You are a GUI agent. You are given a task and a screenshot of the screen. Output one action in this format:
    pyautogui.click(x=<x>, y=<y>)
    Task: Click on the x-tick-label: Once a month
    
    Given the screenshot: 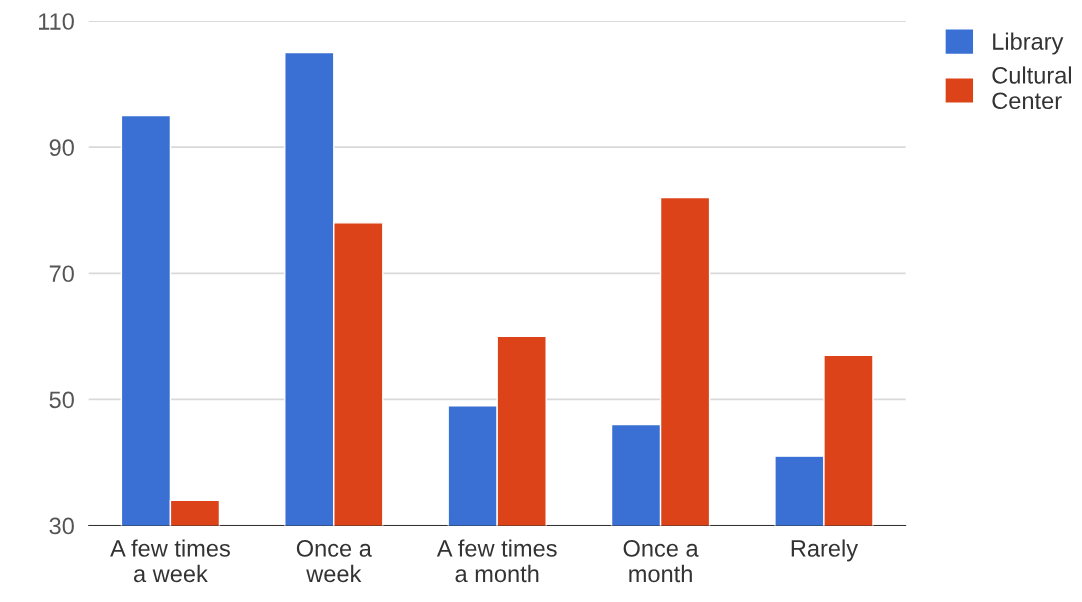 What is the action you would take?
    pyautogui.click(x=661, y=561)
    